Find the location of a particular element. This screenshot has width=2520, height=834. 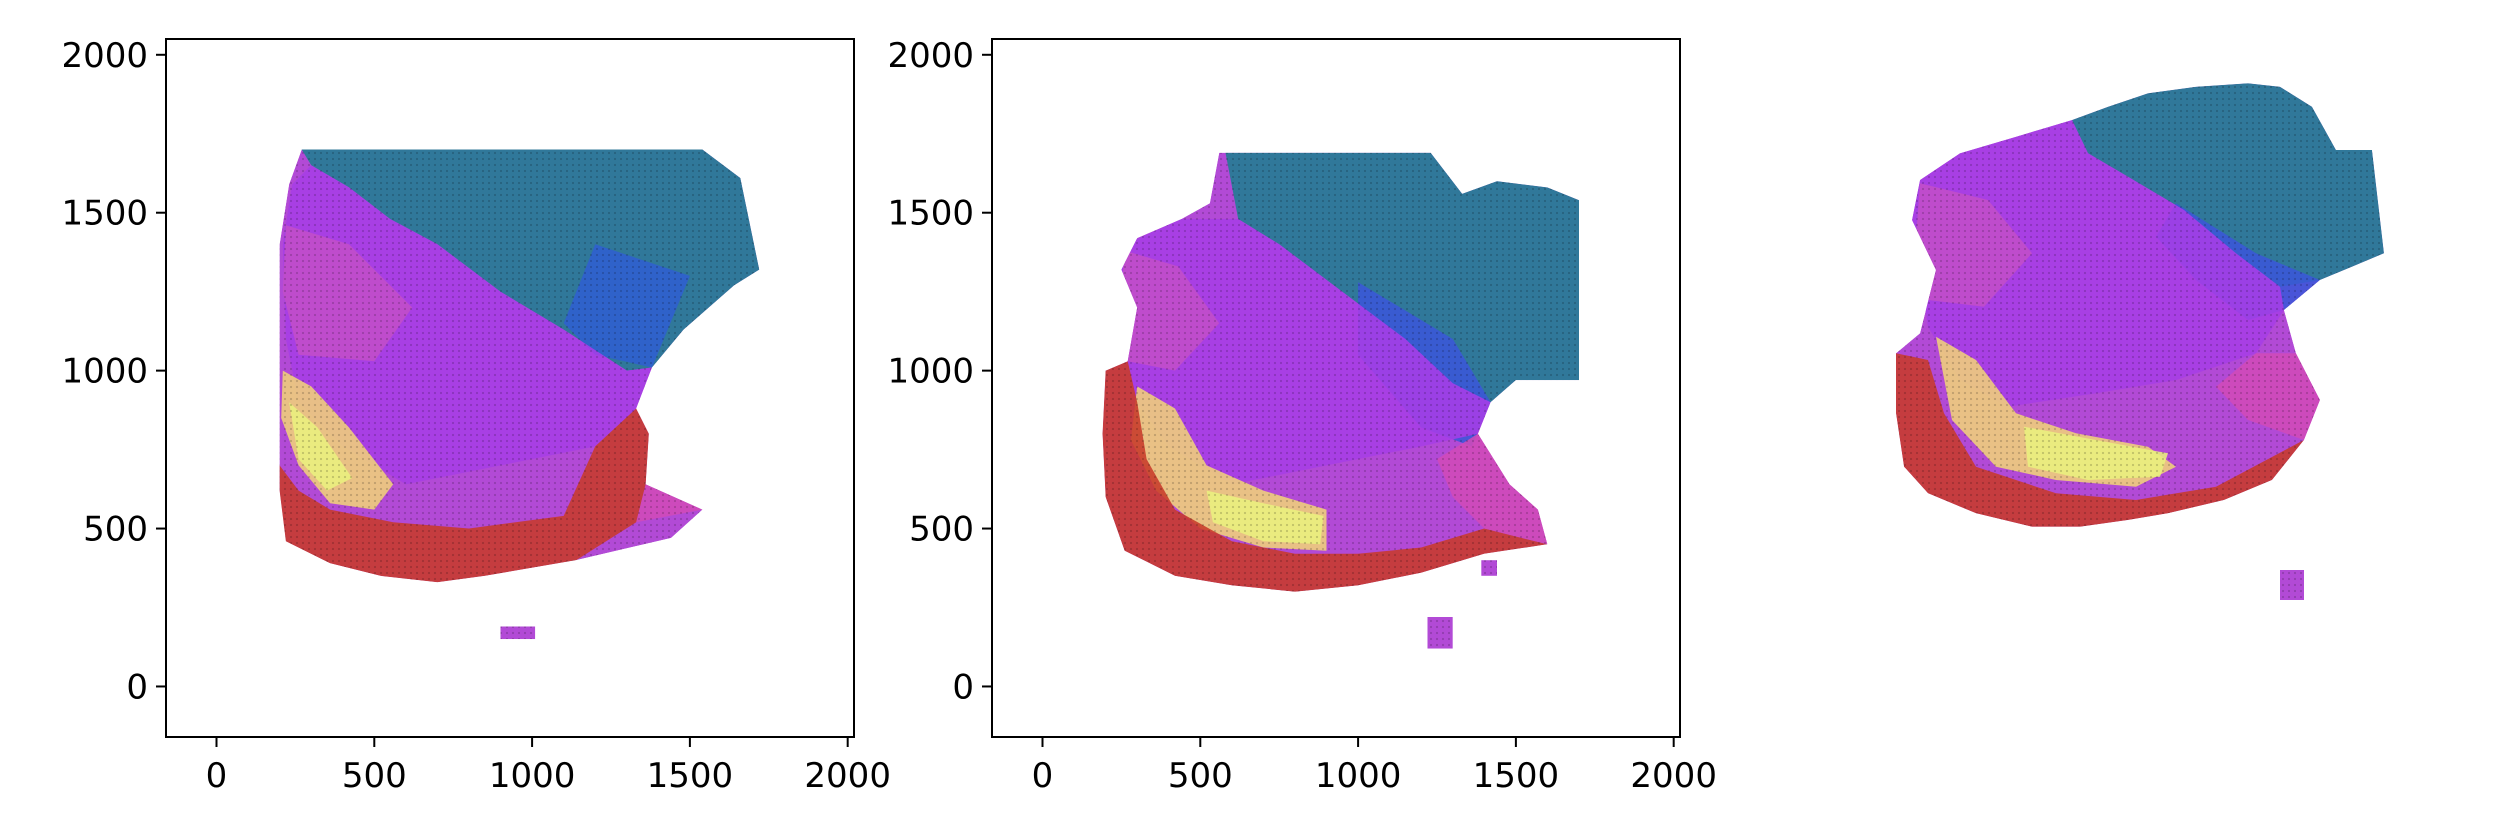

panel-1-spot-regions is located at coordinates (519, 394).